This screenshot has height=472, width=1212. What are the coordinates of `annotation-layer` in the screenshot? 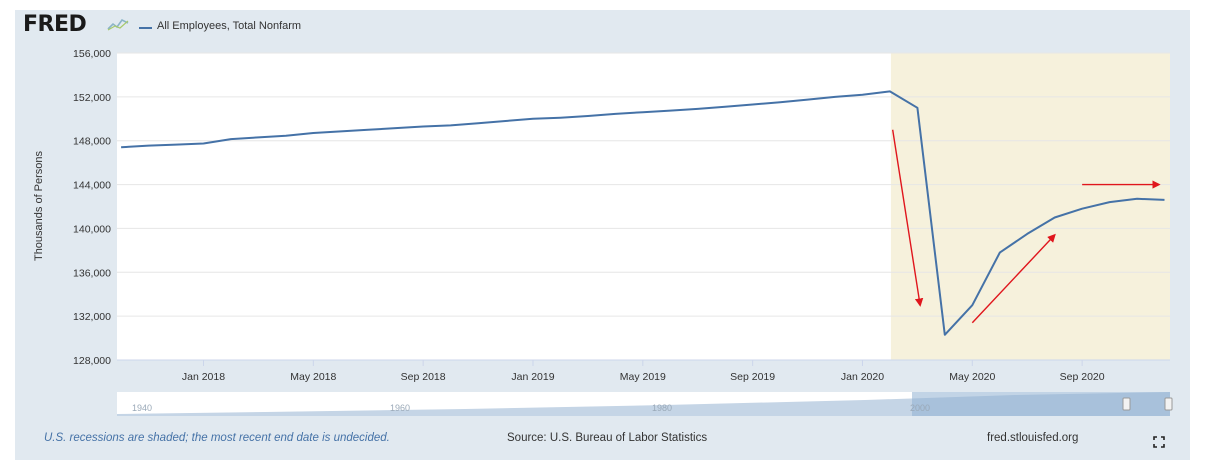 It's located at (1026, 226).